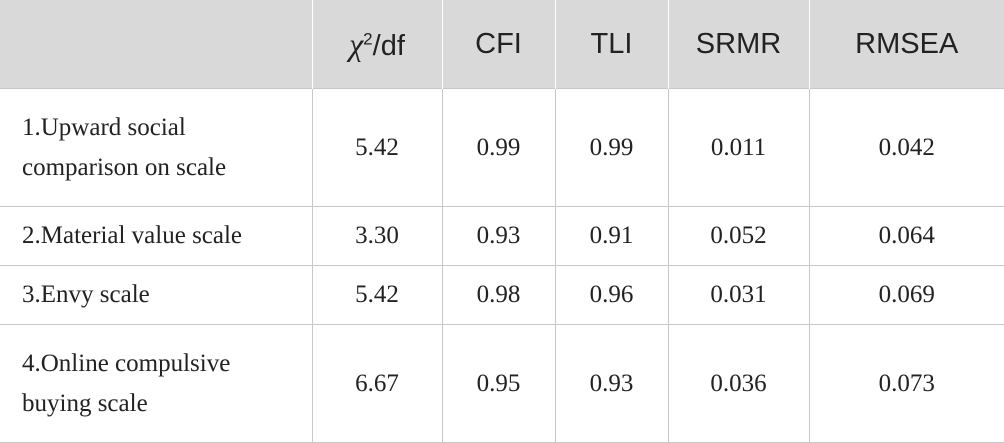 This screenshot has height=443, width=1004. I want to click on cell-tli: 0.96, so click(611, 295).